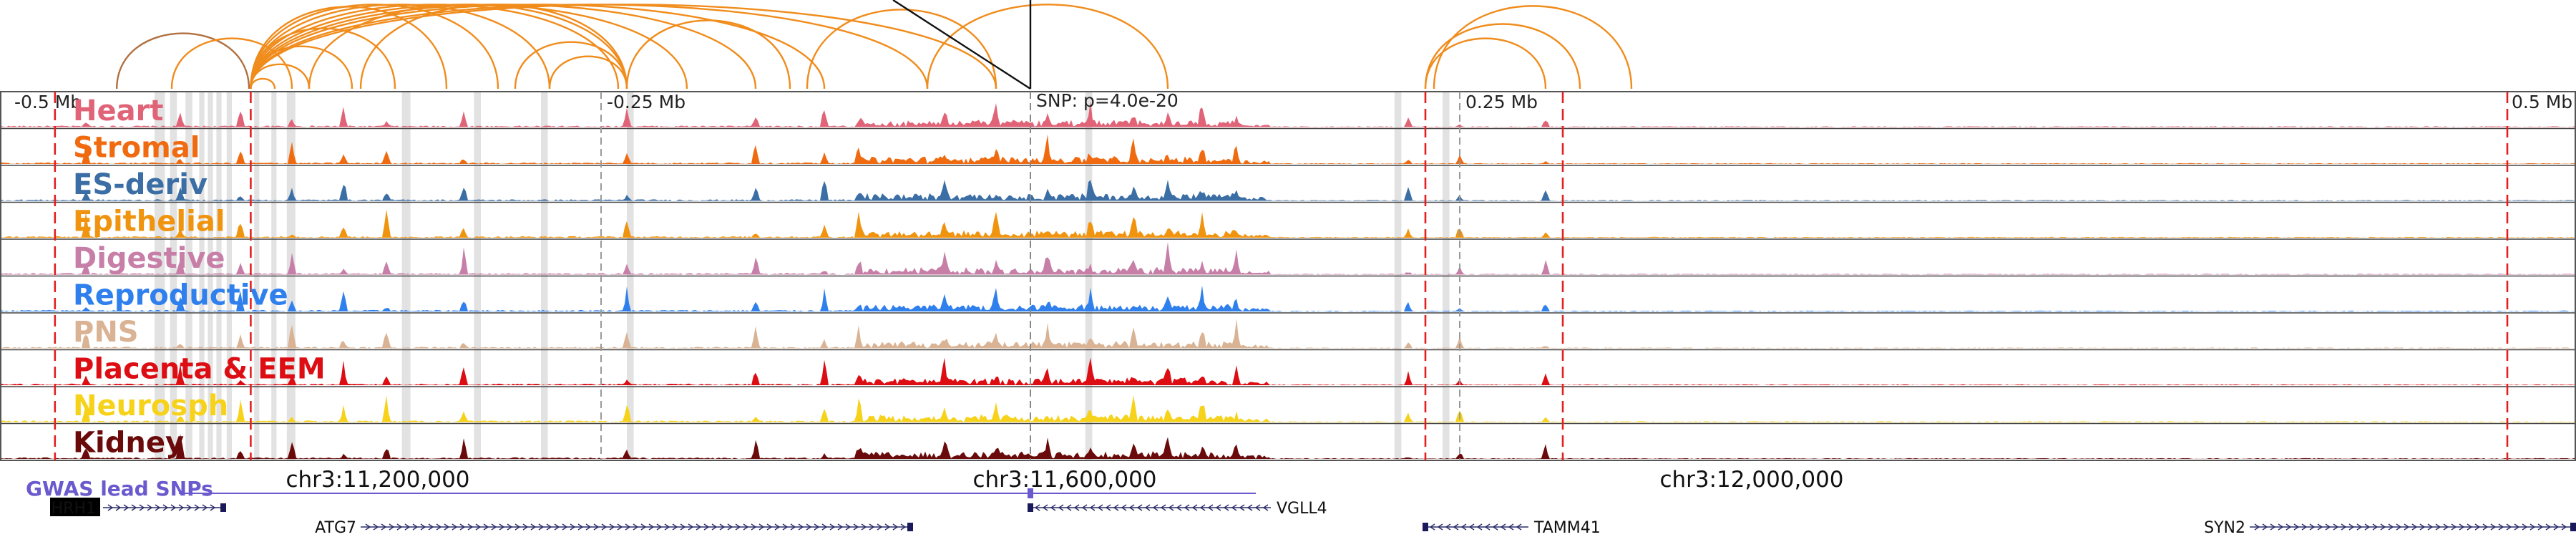 This screenshot has height=537, width=2576. I want to click on track-label: Reproductive, so click(180, 295).